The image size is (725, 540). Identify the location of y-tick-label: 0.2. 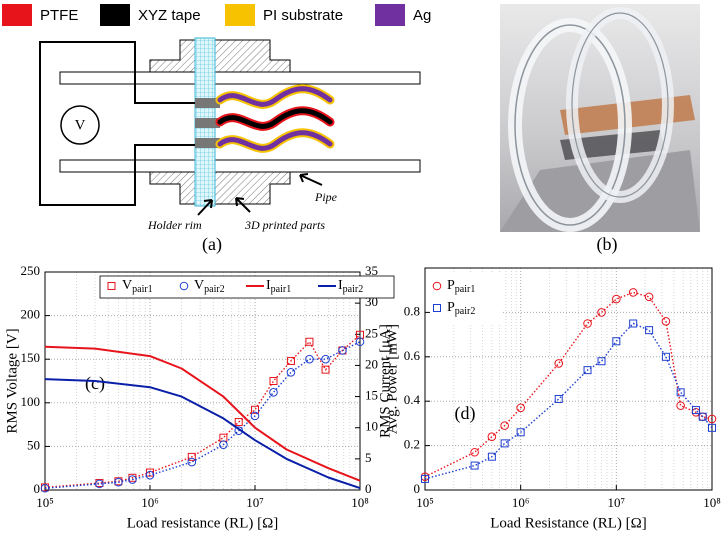
(412, 444).